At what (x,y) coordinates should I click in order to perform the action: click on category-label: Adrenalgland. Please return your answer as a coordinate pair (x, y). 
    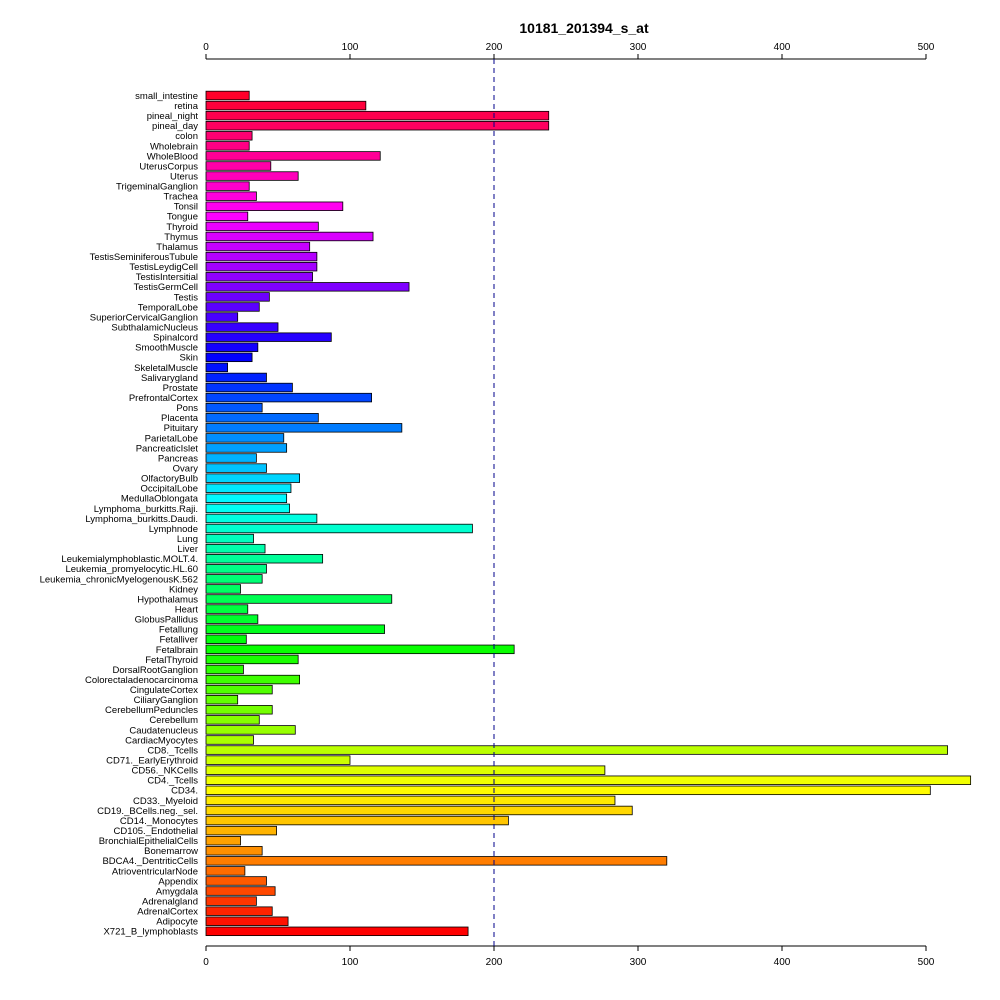
    Looking at the image, I should click on (170, 902).